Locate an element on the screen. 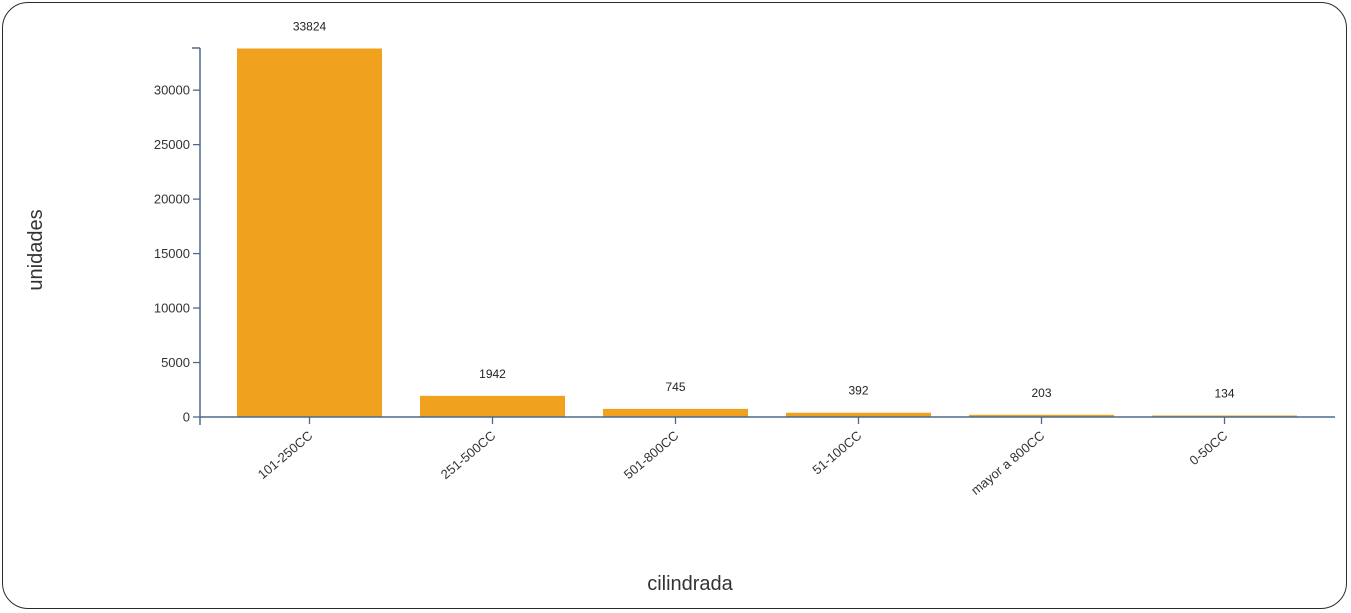 Image resolution: width=1351 pixels, height=613 pixels. y-tick-label: 5000 is located at coordinates (175, 362).